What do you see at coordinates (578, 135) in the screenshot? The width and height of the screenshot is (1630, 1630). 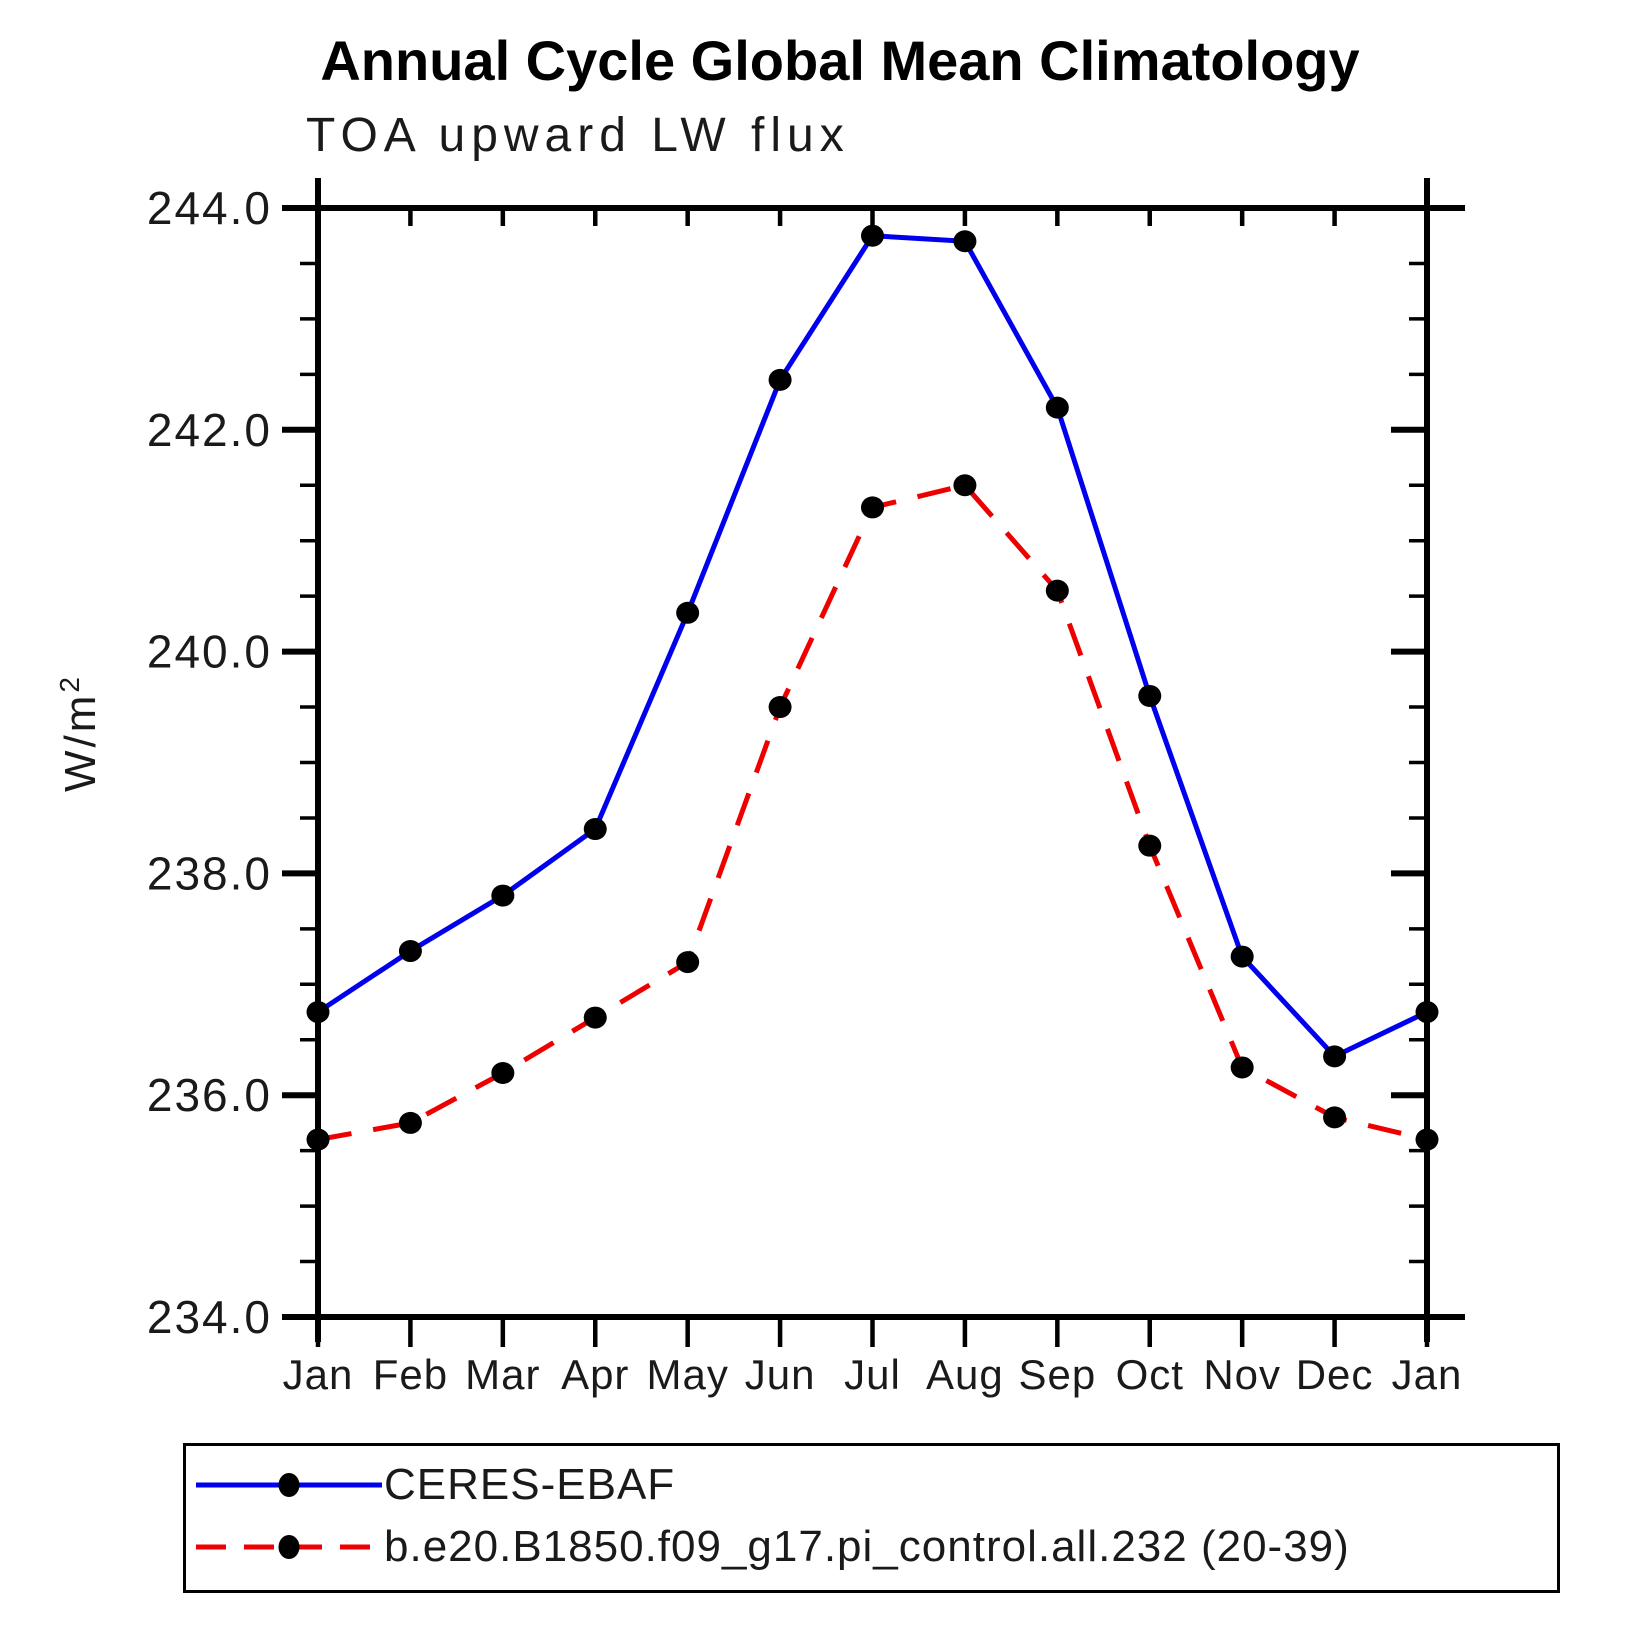 I see `chart-subtitle: TOA upward LW flux` at bounding box center [578, 135].